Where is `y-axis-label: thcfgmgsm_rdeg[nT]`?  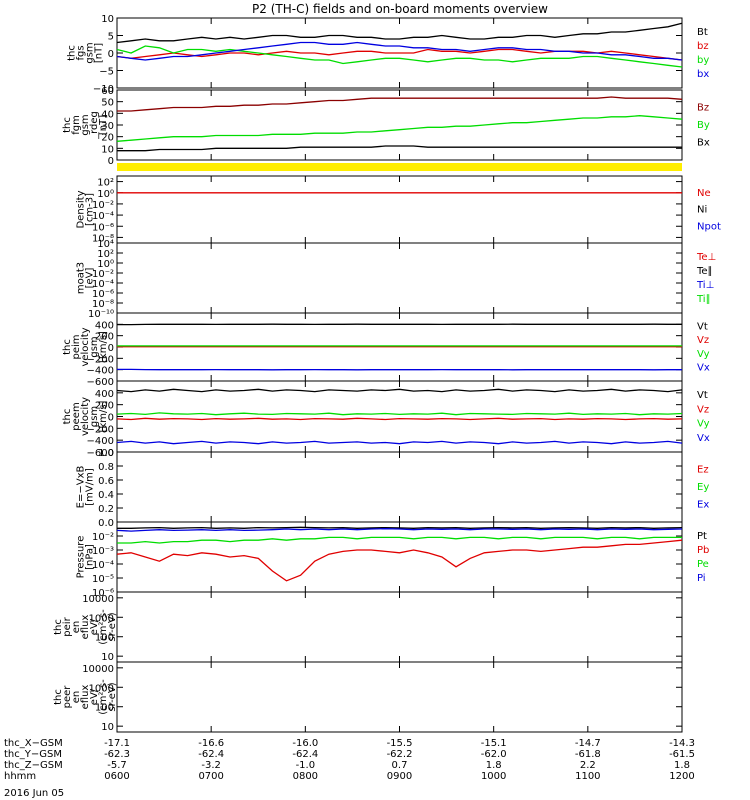 y-axis-label: thcfgmgsm_rdeg[nT] is located at coordinates (85, 125).